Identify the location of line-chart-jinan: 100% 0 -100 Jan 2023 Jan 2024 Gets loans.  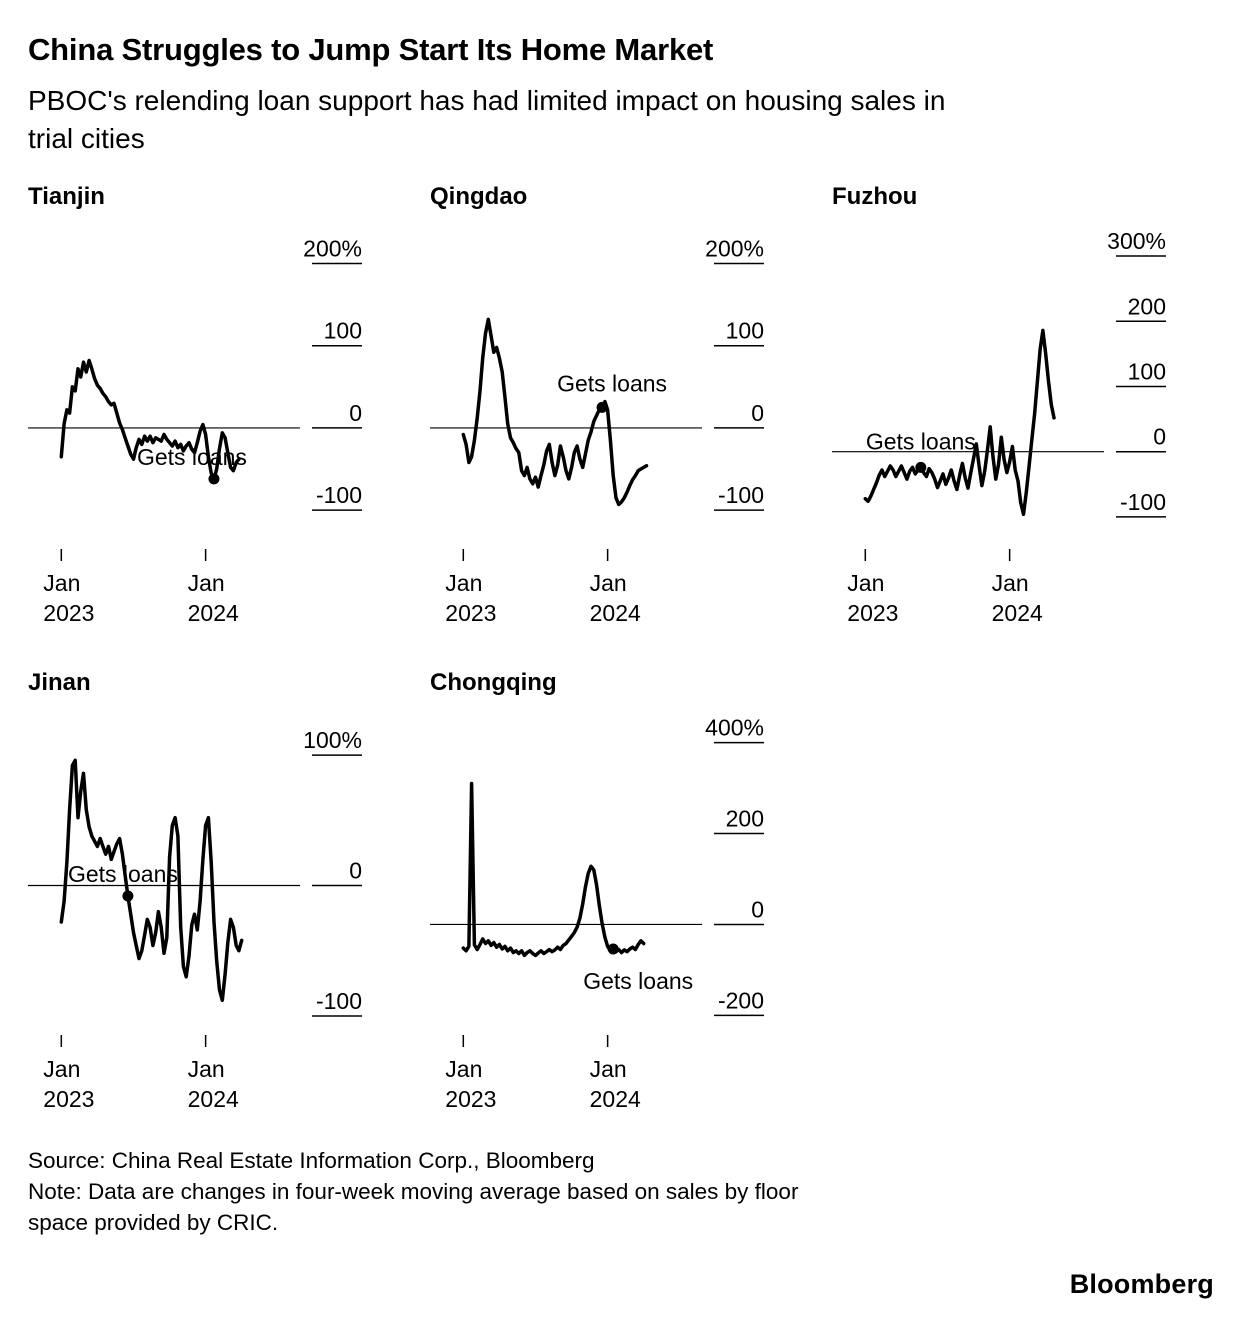
(195, 919).